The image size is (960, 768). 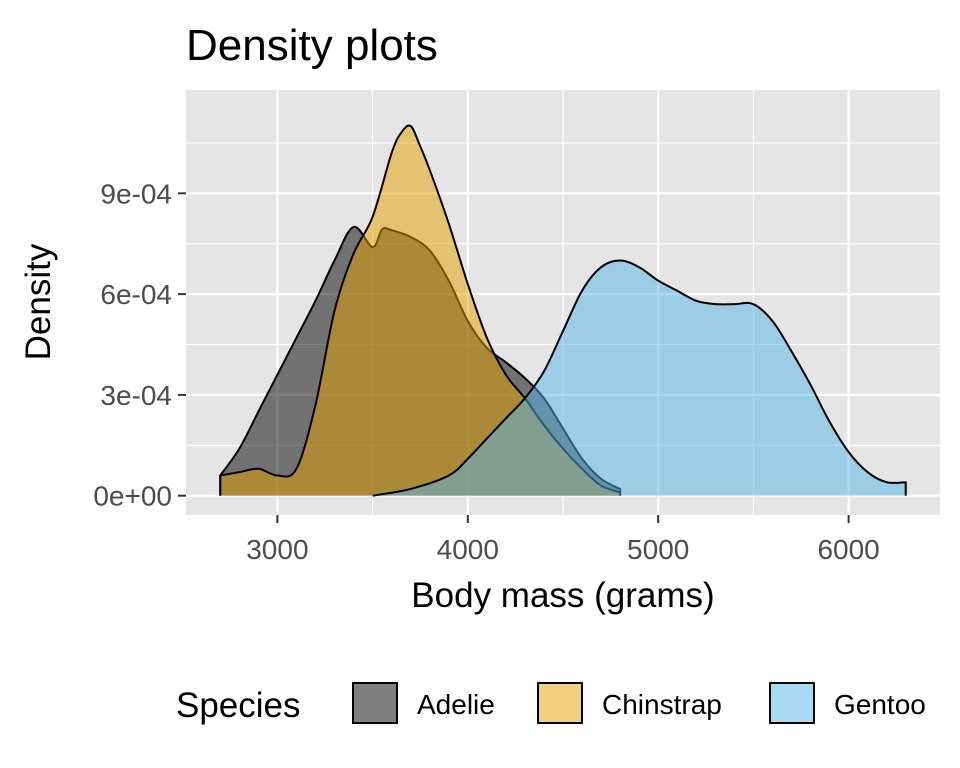 I want to click on legend-label-adelie: Adelie, so click(x=456, y=704).